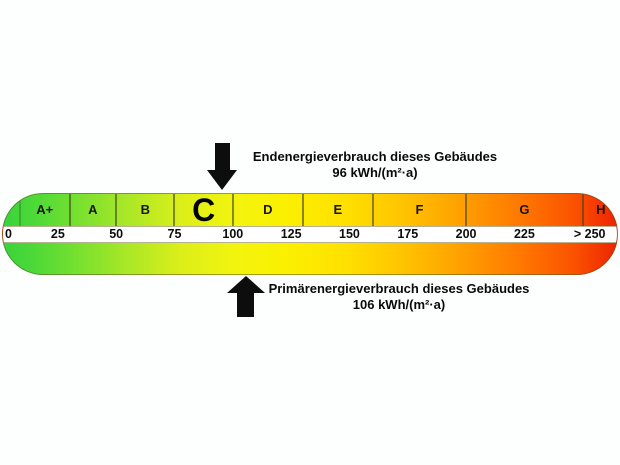 The width and height of the screenshot is (620, 465). What do you see at coordinates (204, 210) in the screenshot?
I see `class-label-c-current: C` at bounding box center [204, 210].